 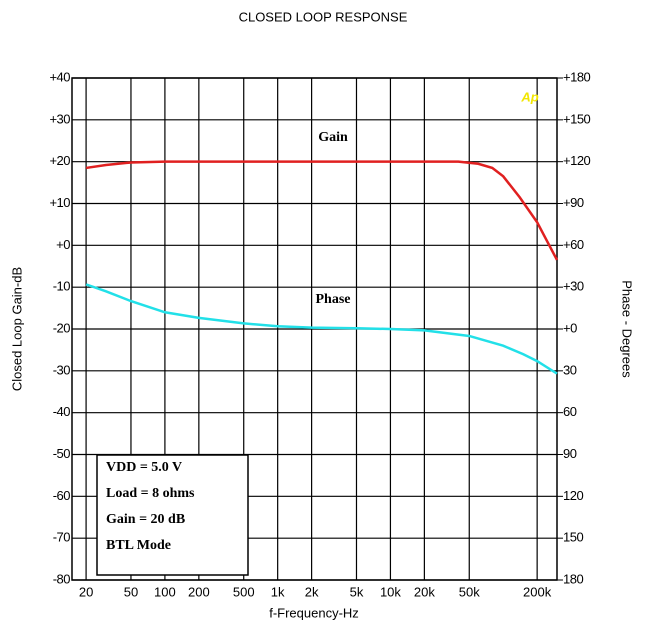 I want to click on annotation: Gain = 20 dB, so click(x=145, y=519).